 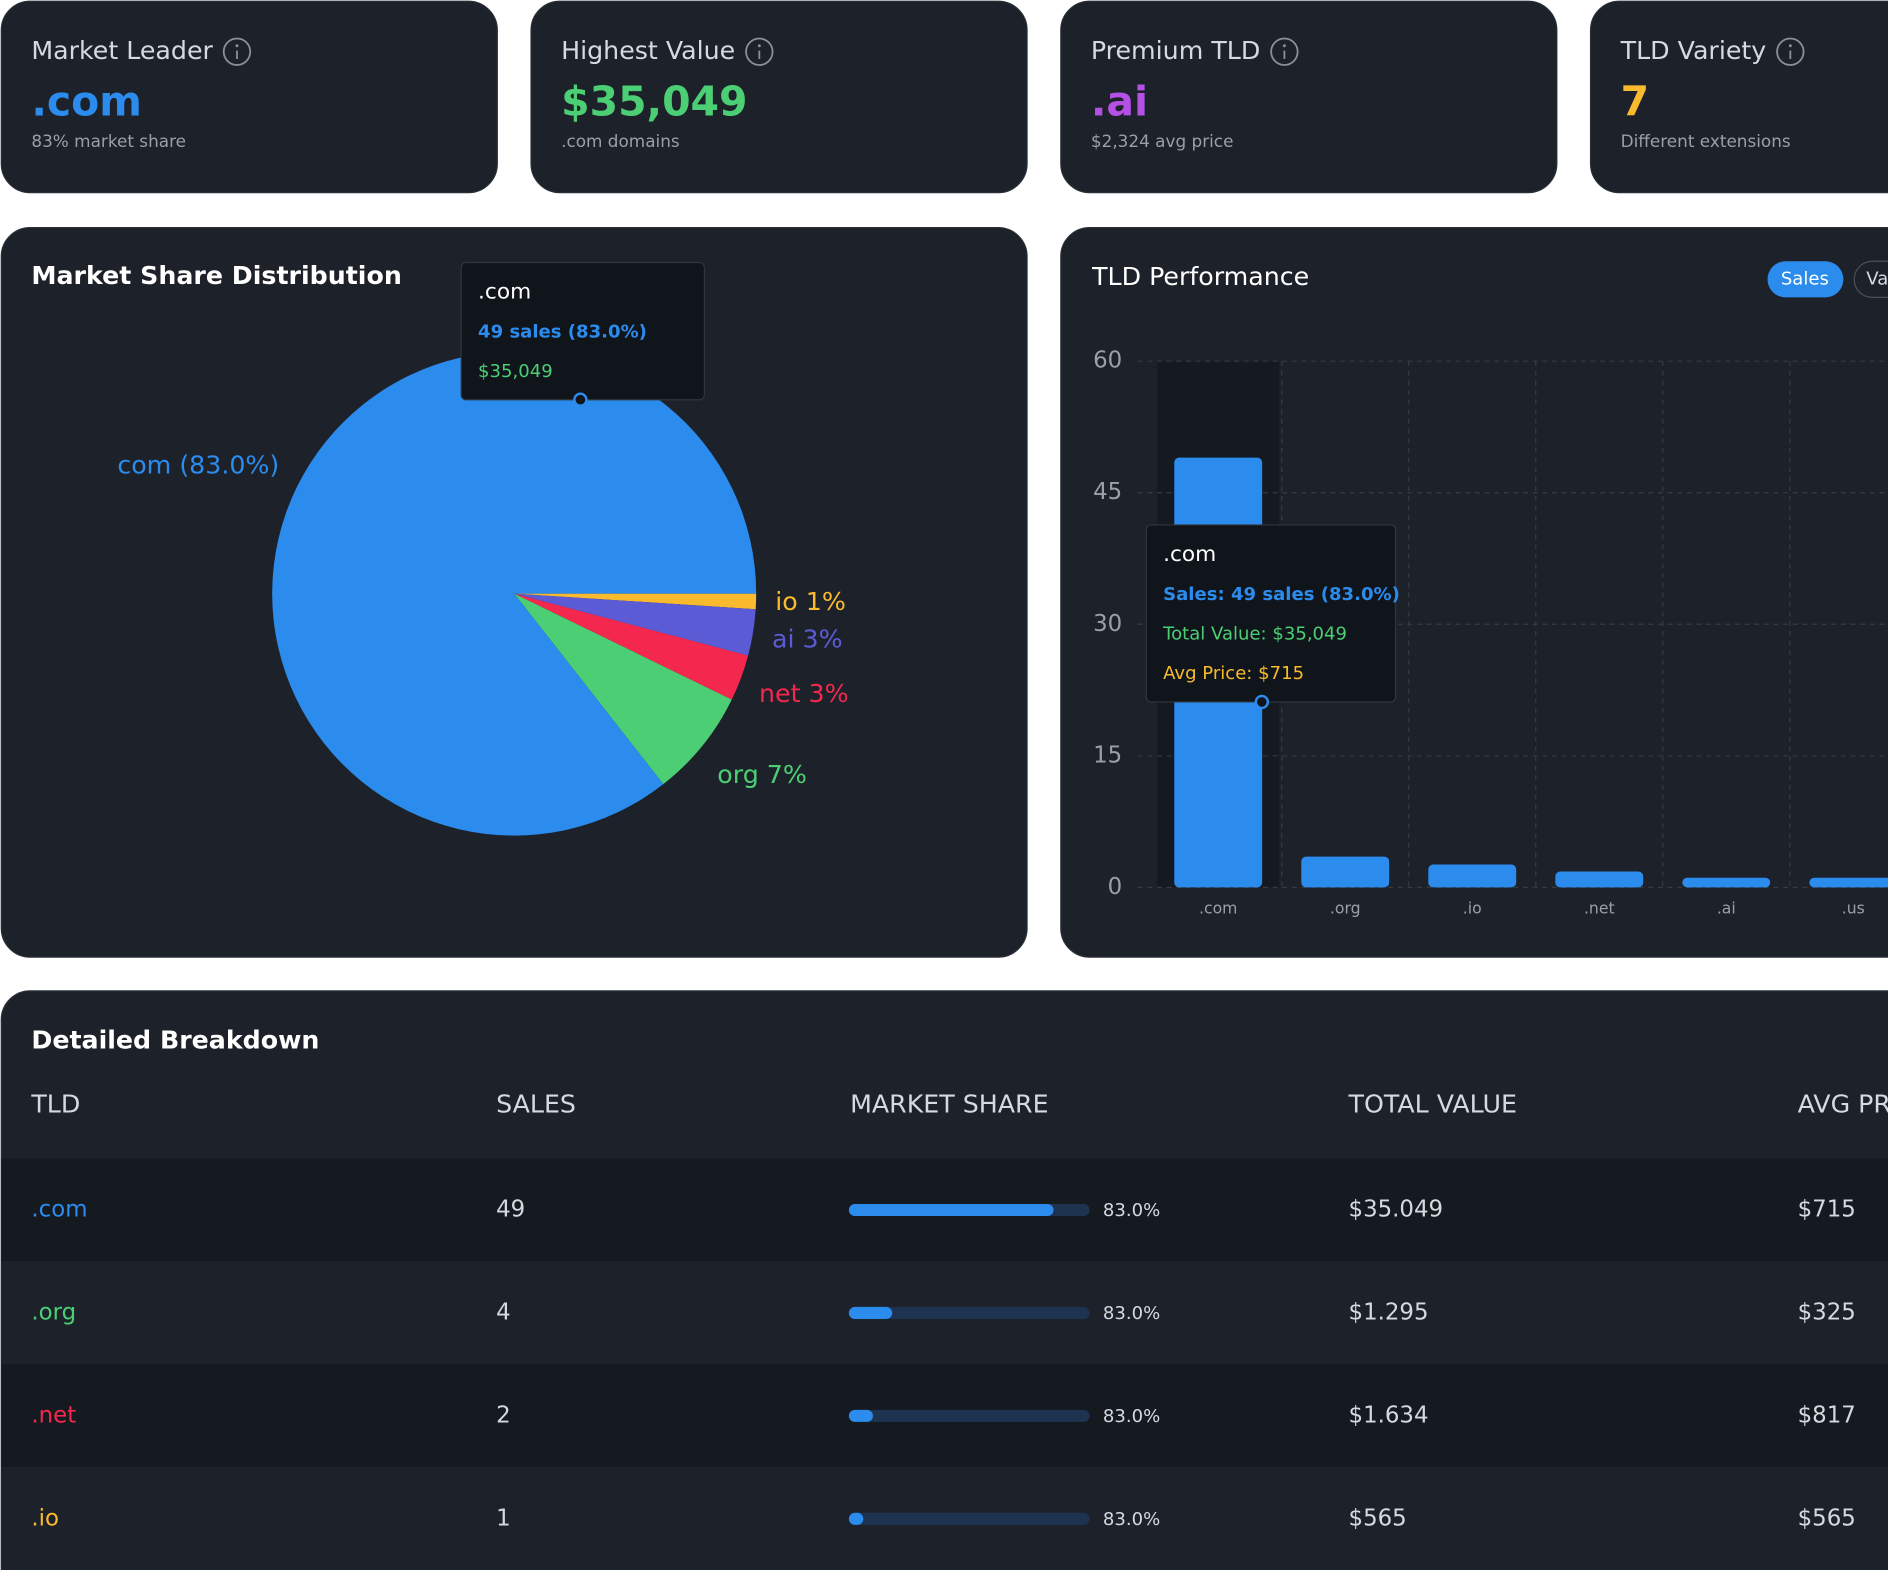 I want to click on x-tick-label: .us, so click(x=1853, y=908).